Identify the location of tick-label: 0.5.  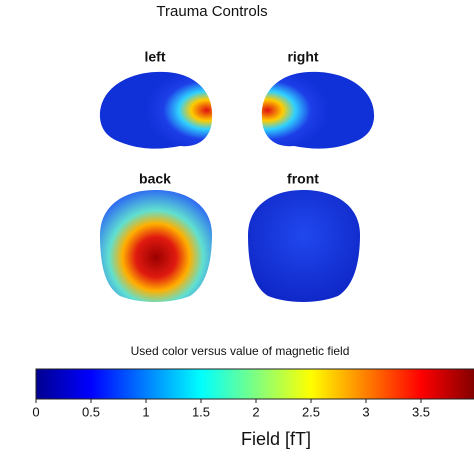
(91, 411).